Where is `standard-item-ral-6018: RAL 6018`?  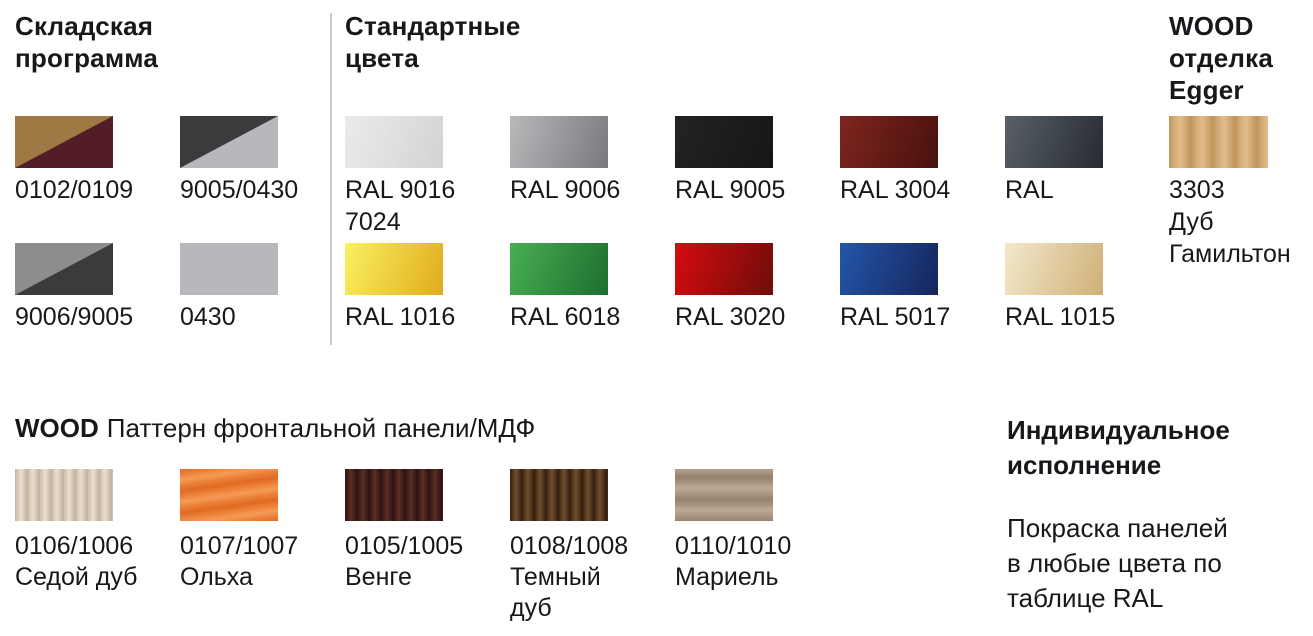 standard-item-ral-6018: RAL 6018 is located at coordinates (591, 288).